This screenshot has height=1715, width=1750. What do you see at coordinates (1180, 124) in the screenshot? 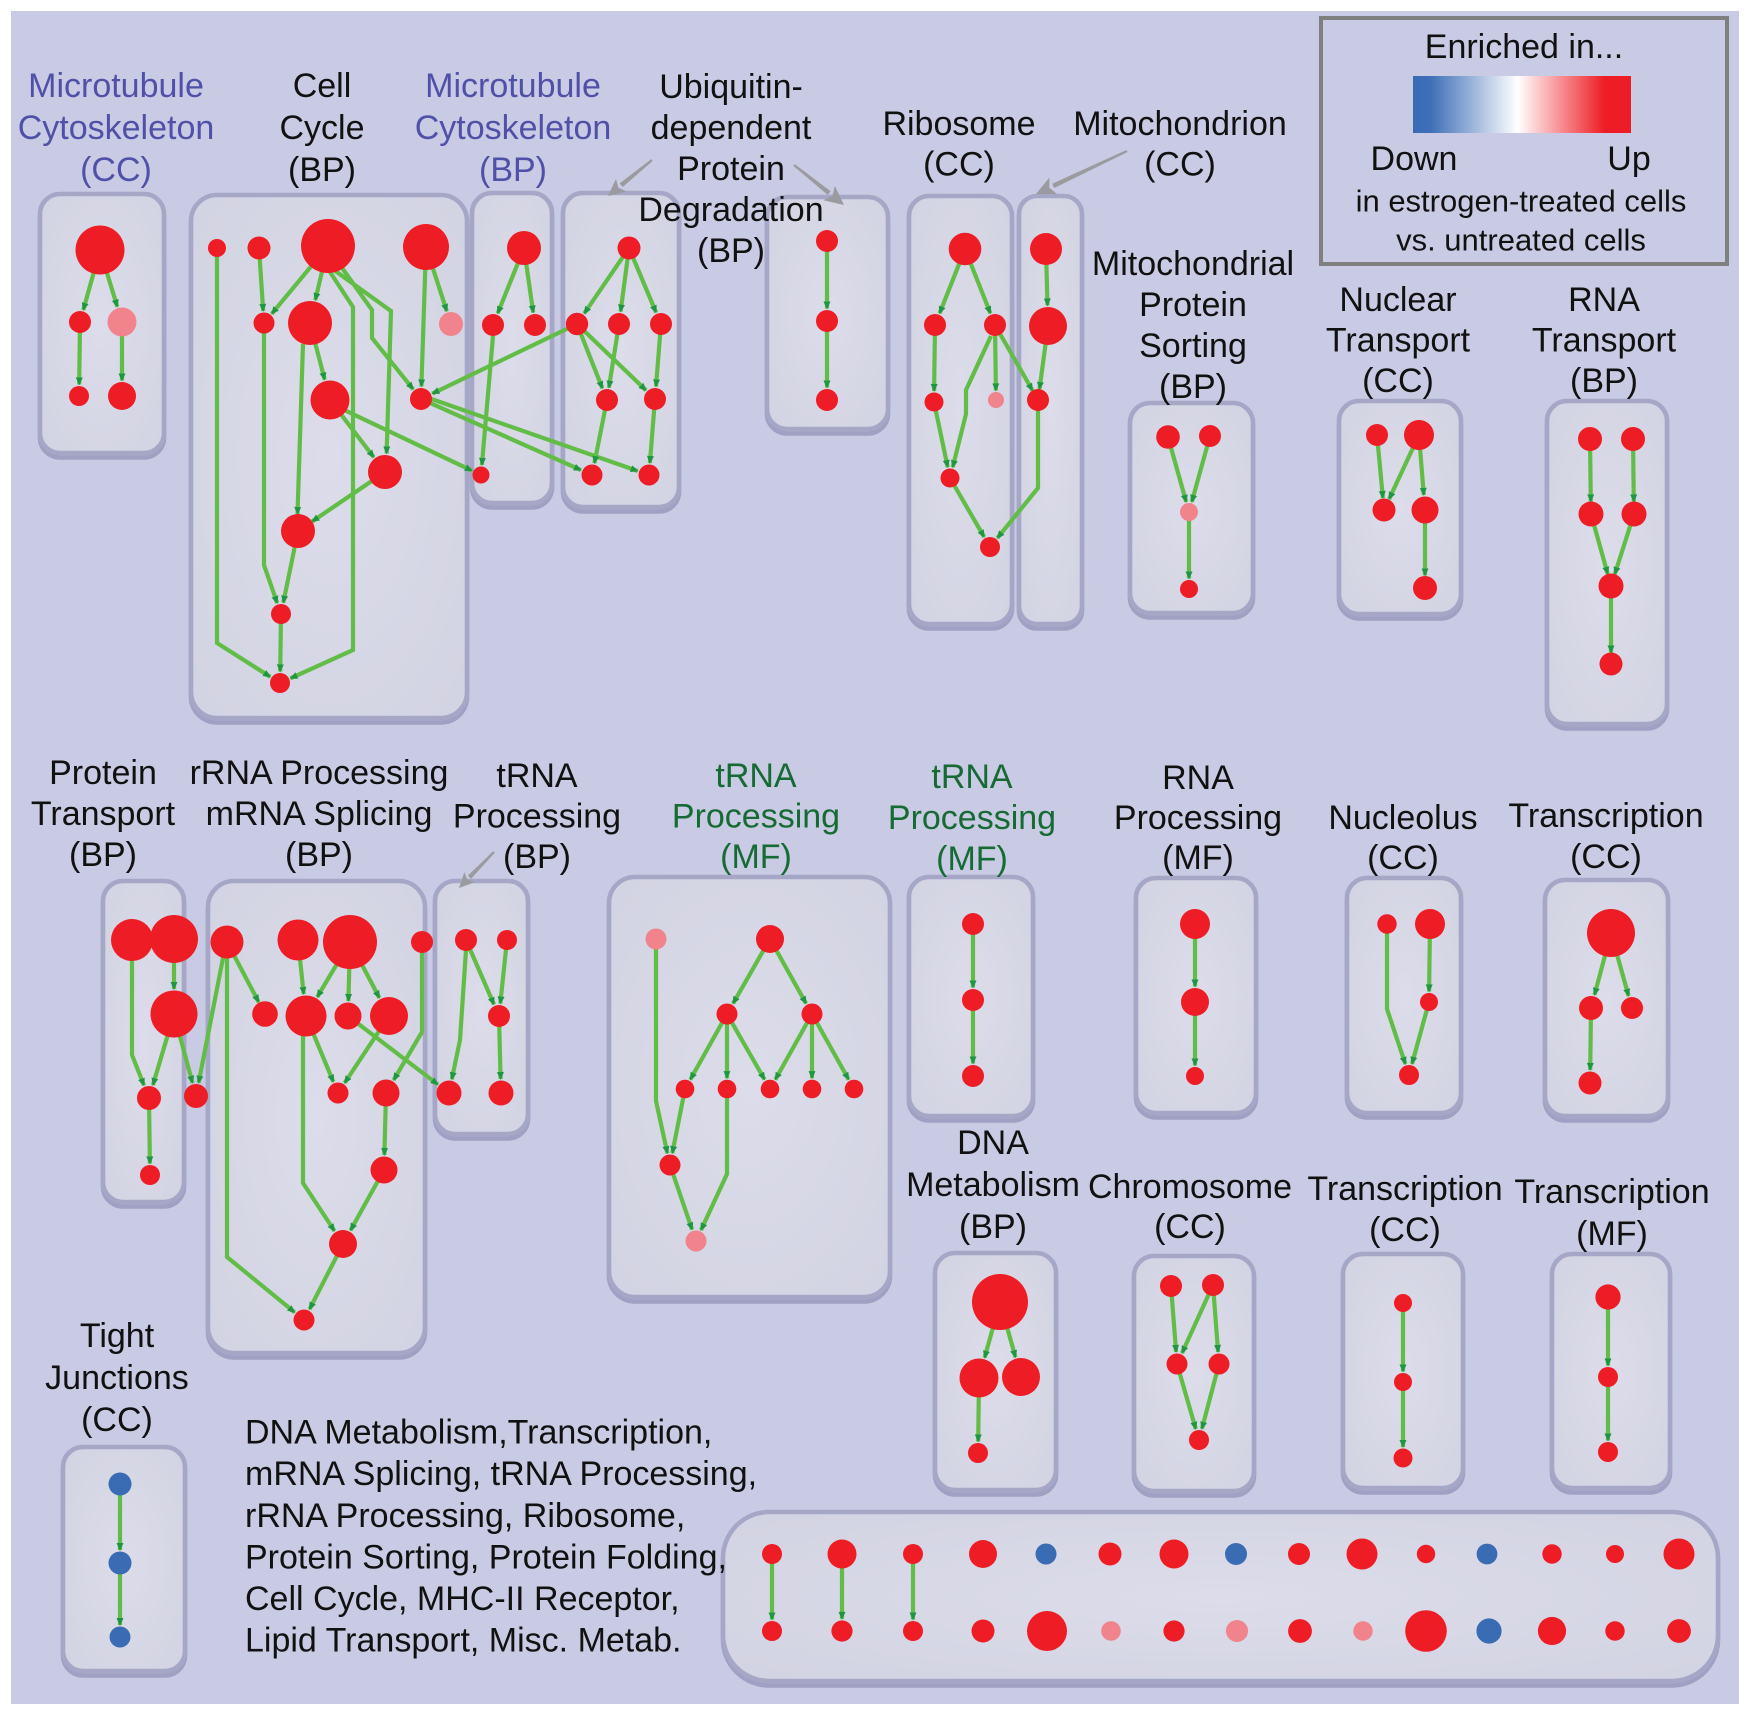
I see `svg-text: Mitochondrion` at bounding box center [1180, 124].